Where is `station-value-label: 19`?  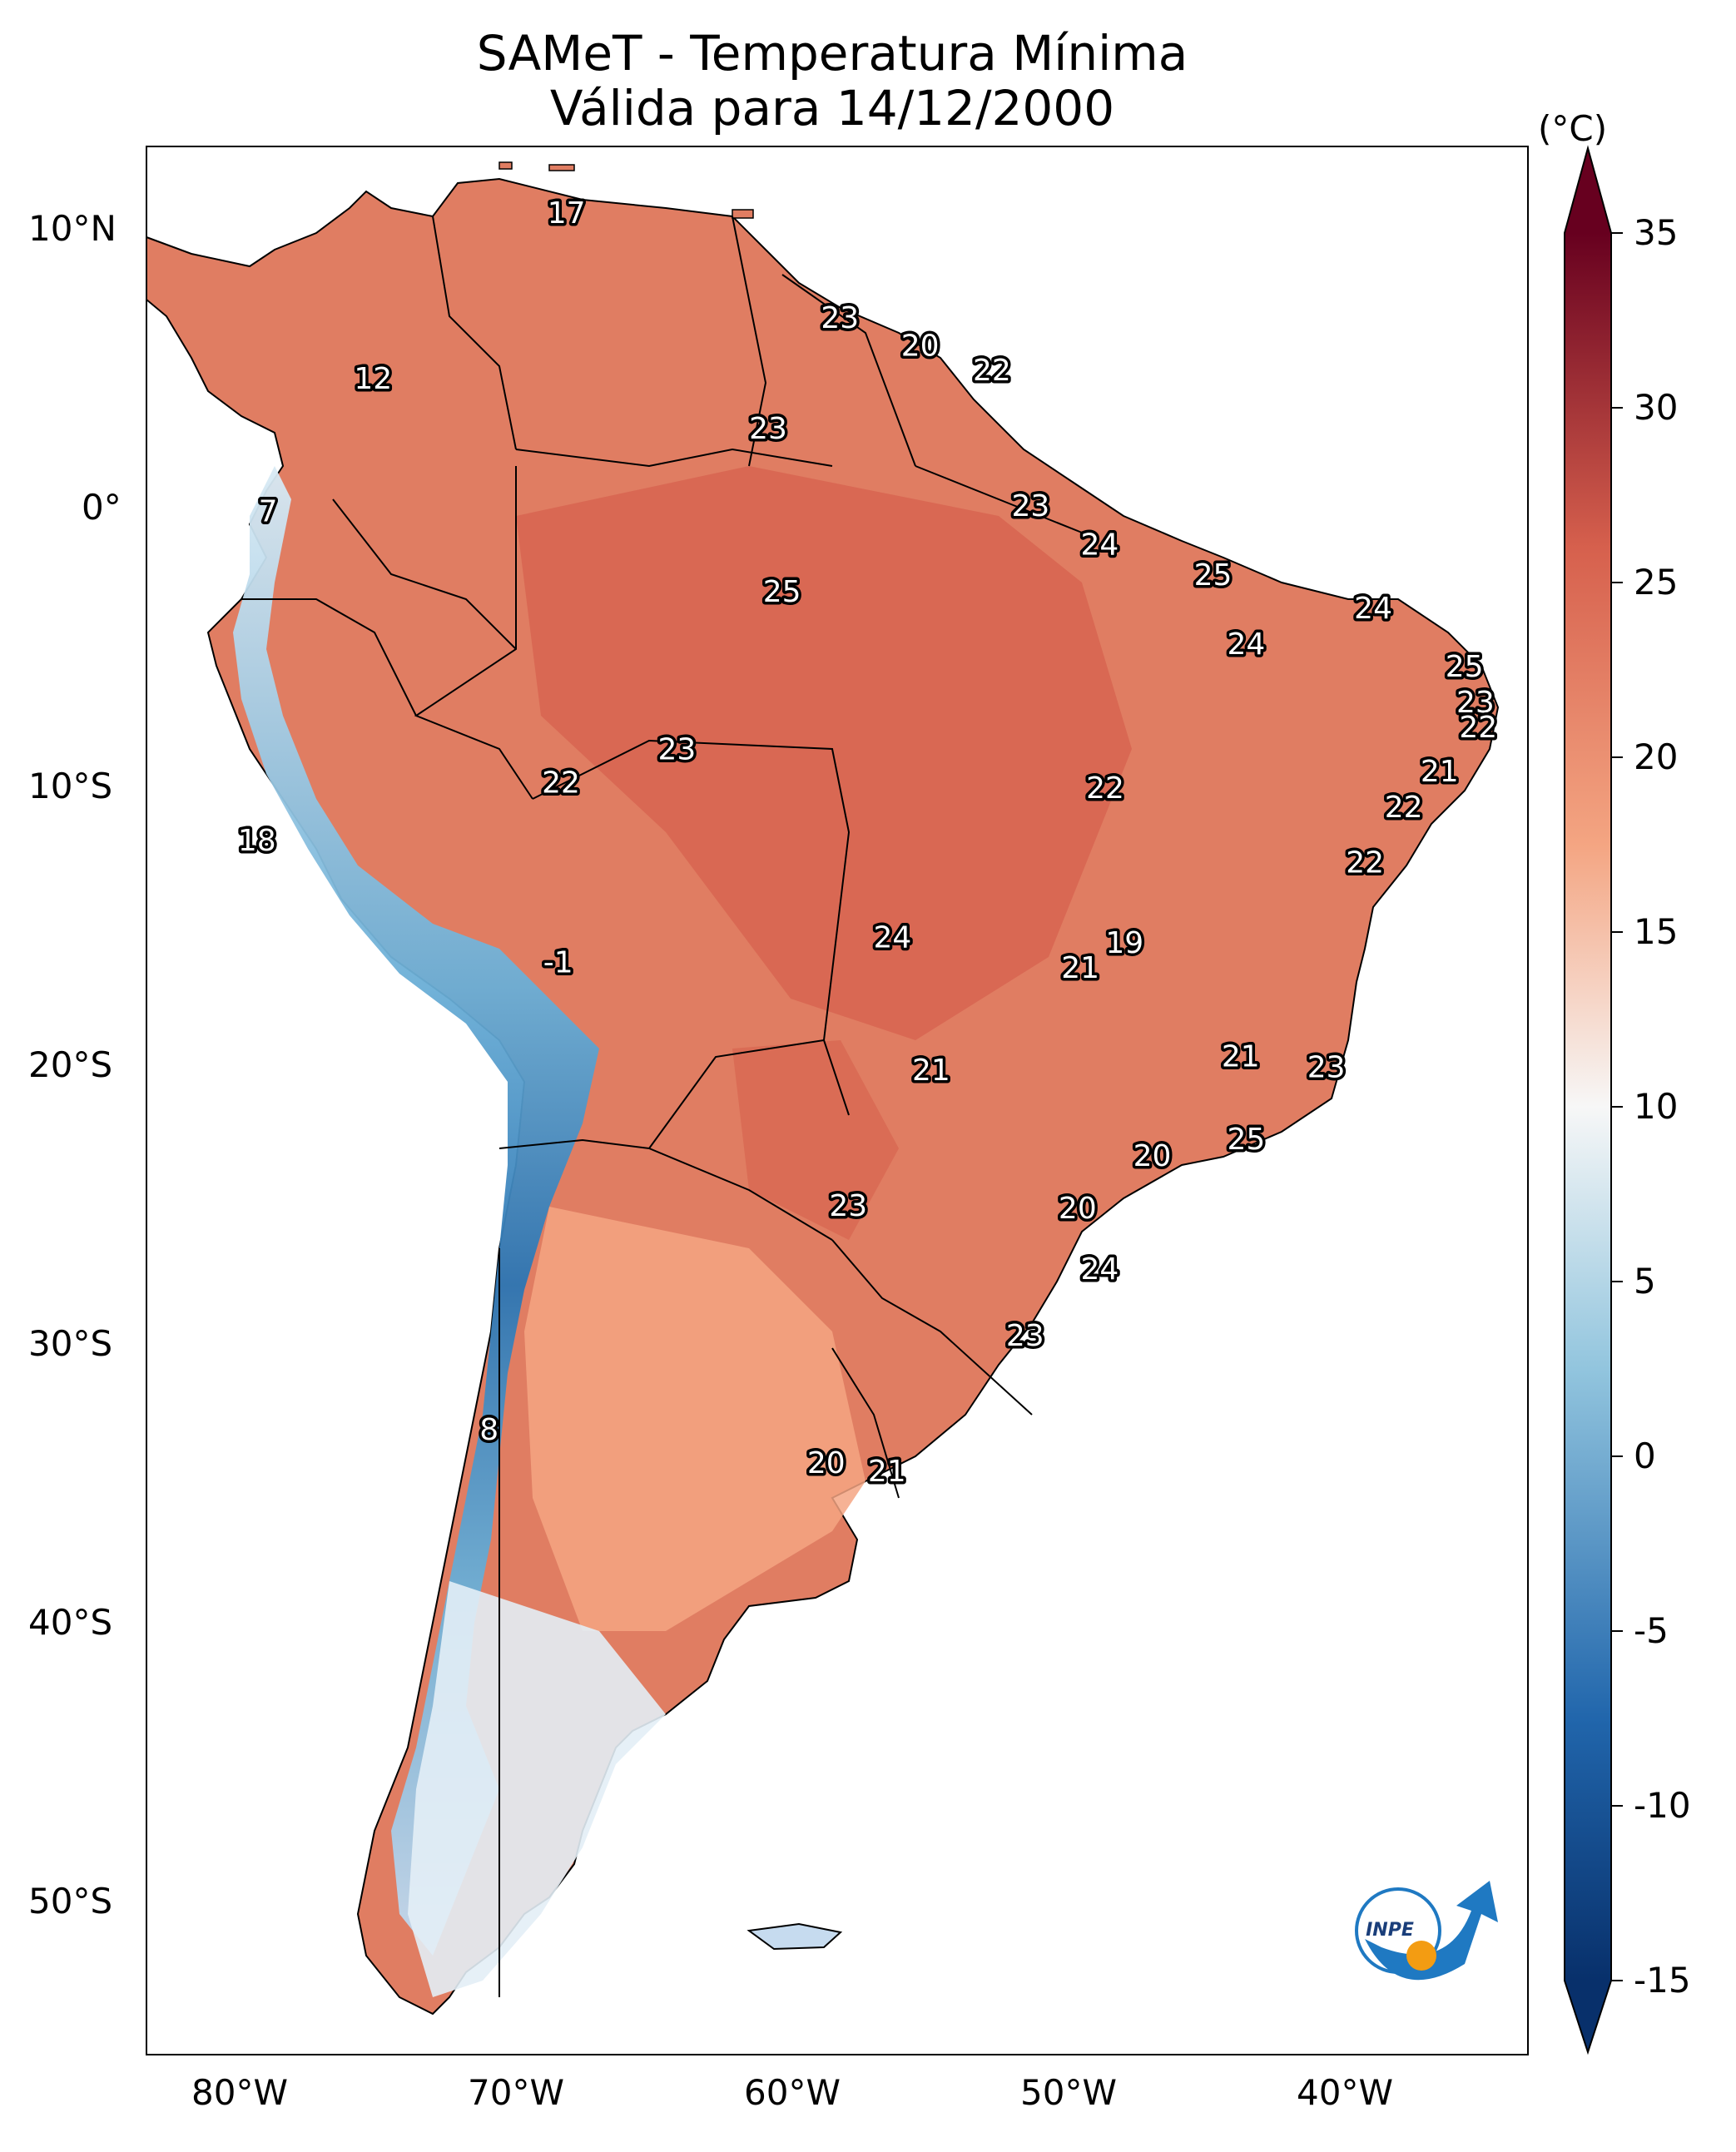 station-value-label: 19 is located at coordinates (1124, 943).